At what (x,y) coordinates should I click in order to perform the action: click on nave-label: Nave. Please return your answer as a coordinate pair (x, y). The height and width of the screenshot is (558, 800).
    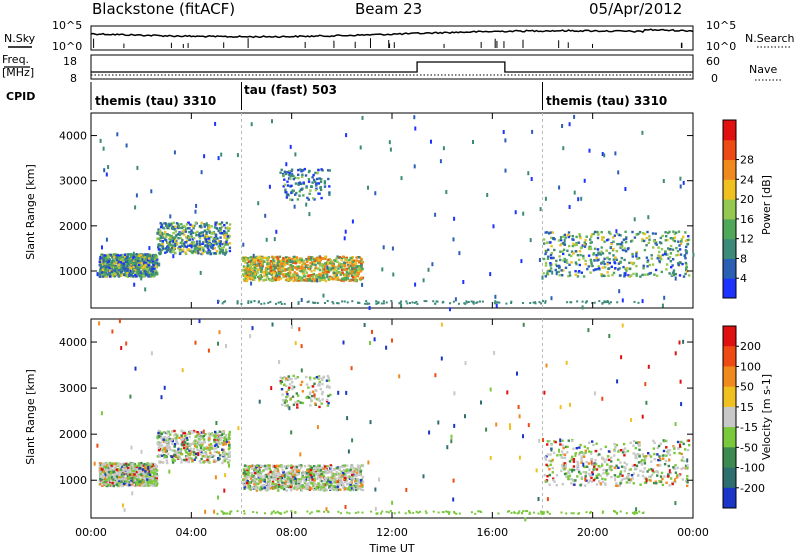
    Looking at the image, I should click on (763, 69).